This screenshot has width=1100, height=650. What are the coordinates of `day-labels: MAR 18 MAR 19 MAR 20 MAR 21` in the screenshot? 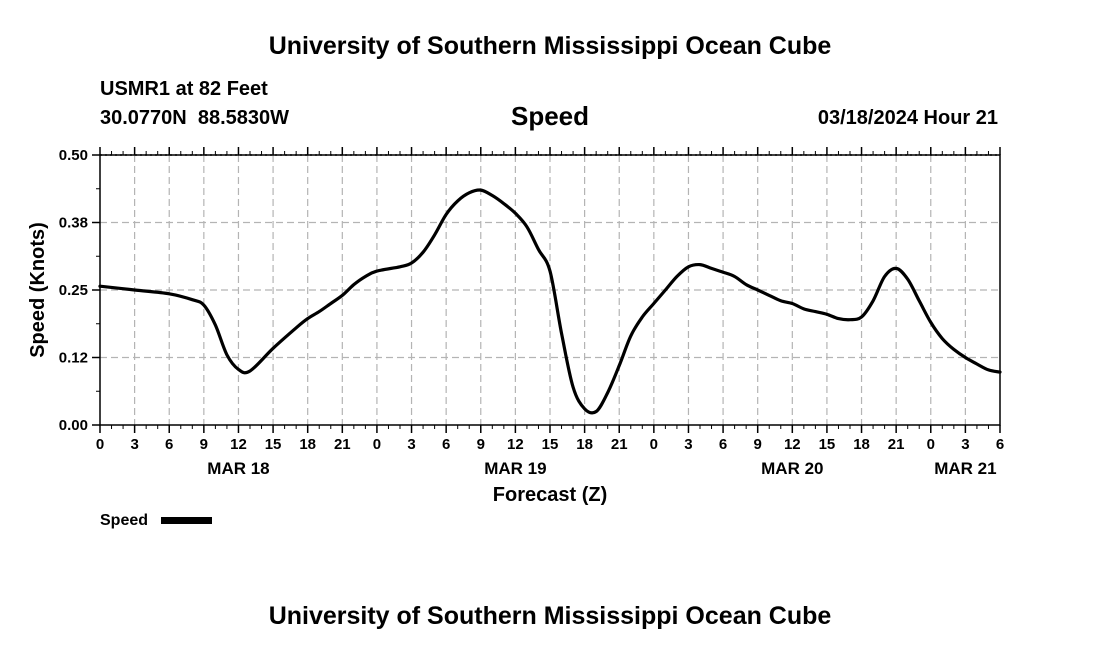 It's located at (601, 468).